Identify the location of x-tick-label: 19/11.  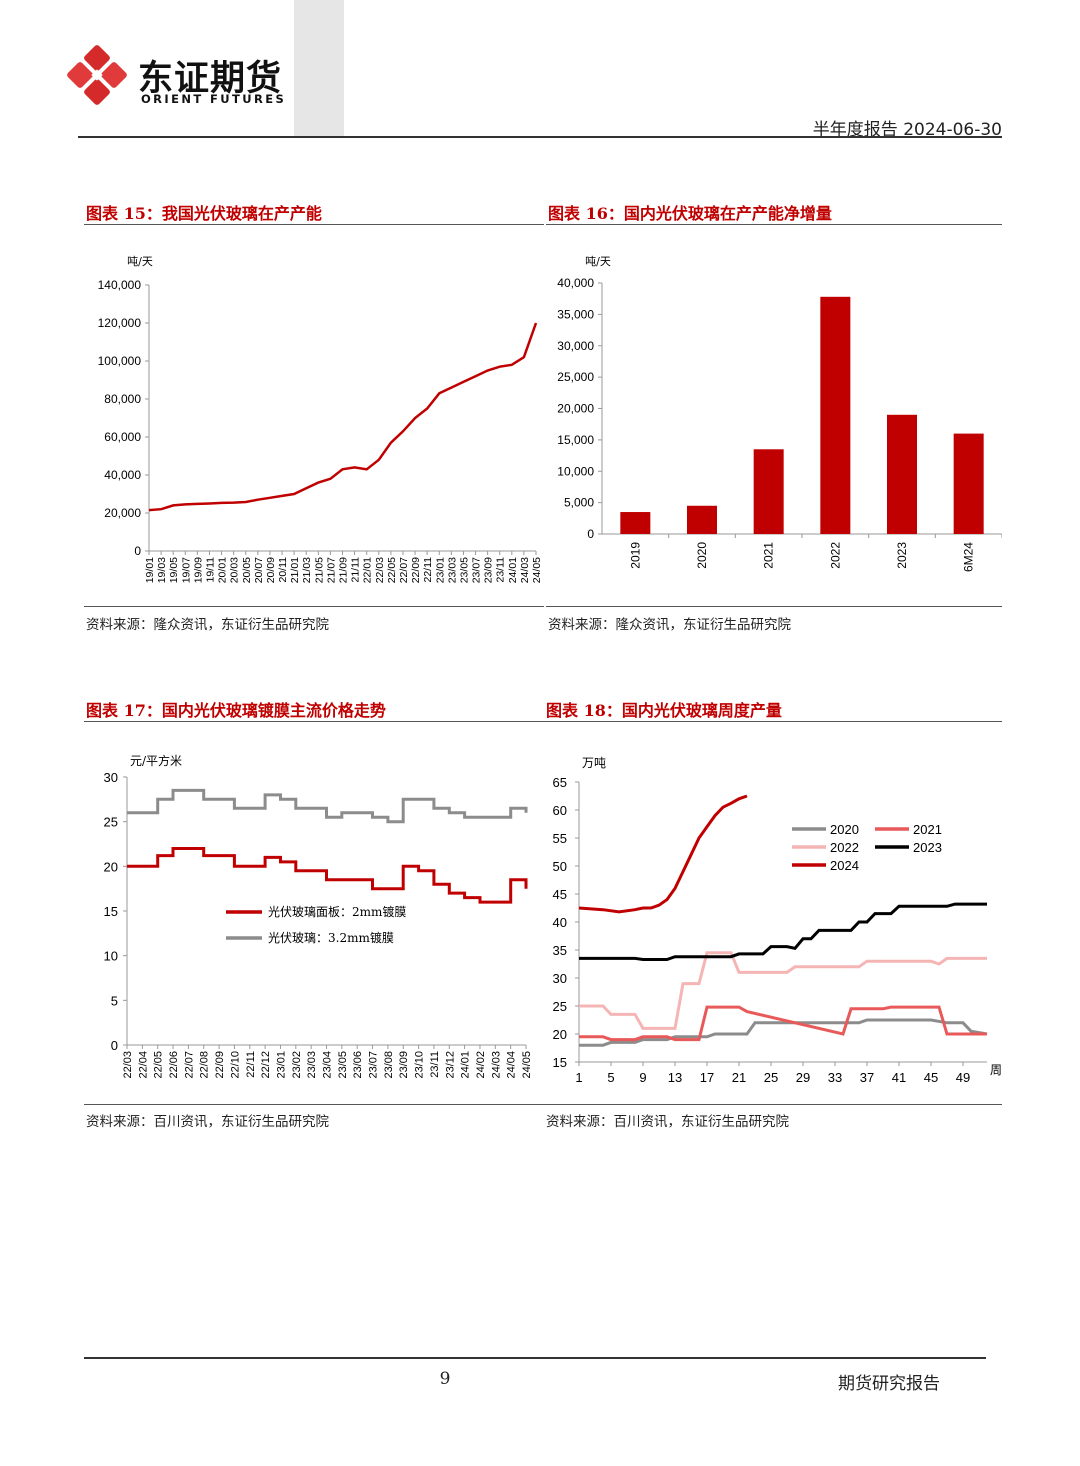
(210, 570).